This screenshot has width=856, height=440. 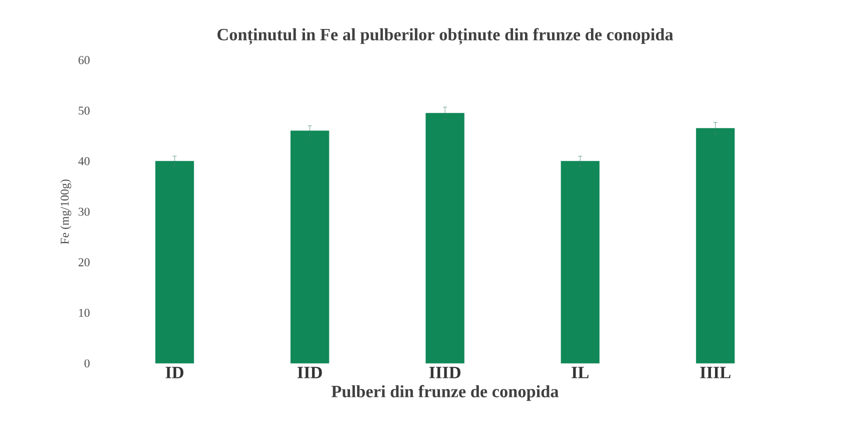 I want to click on y-axis-title: Fe (mg/100g), so click(x=66, y=212).